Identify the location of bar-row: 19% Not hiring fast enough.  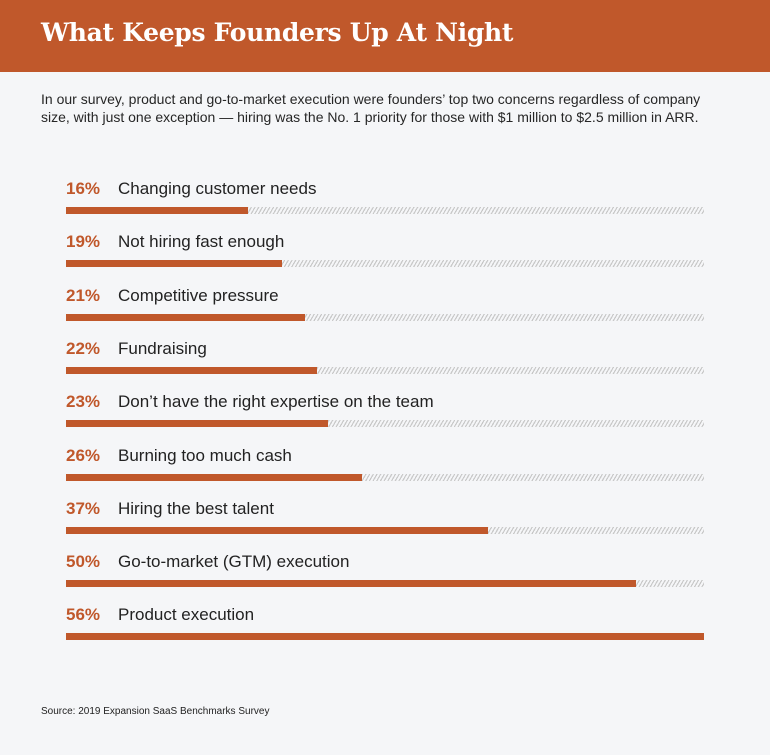
(385, 252).